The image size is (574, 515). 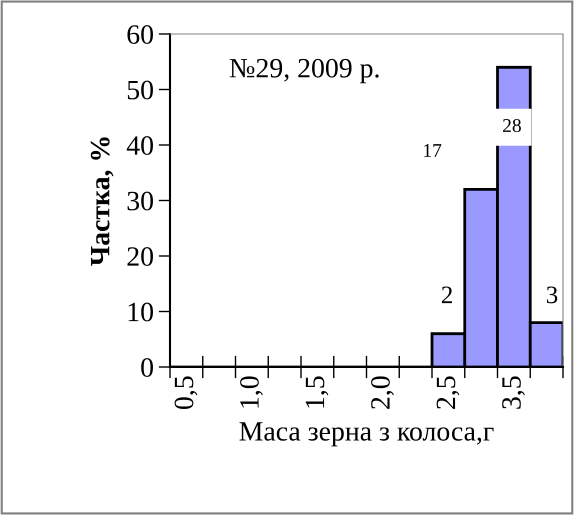 I want to click on x-tick-label: 1,5, so click(x=317, y=392).